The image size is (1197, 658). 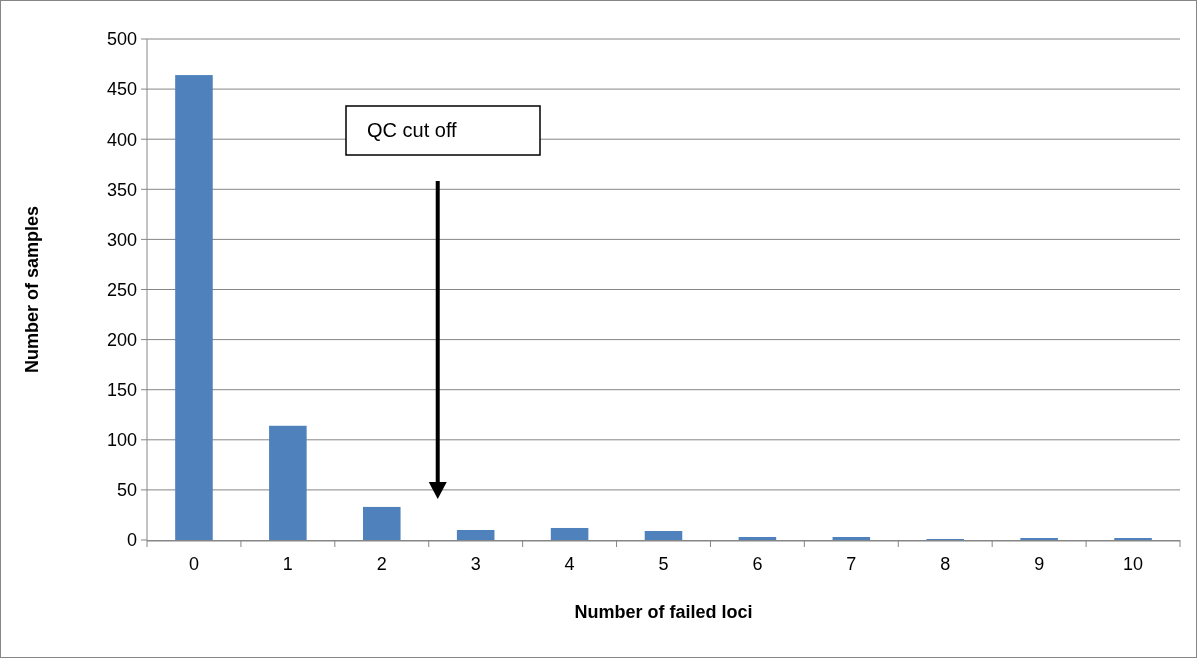 I want to click on x-axis-title: Number of failed loci, so click(x=663, y=612).